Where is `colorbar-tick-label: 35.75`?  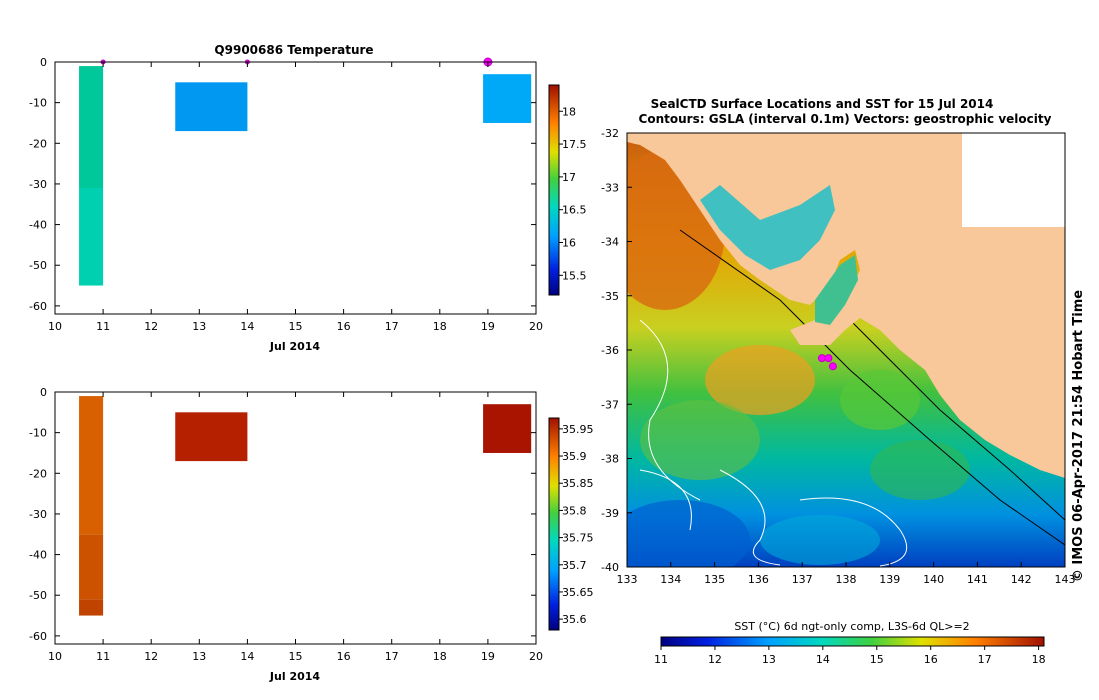 colorbar-tick-label: 35.75 is located at coordinates (578, 538).